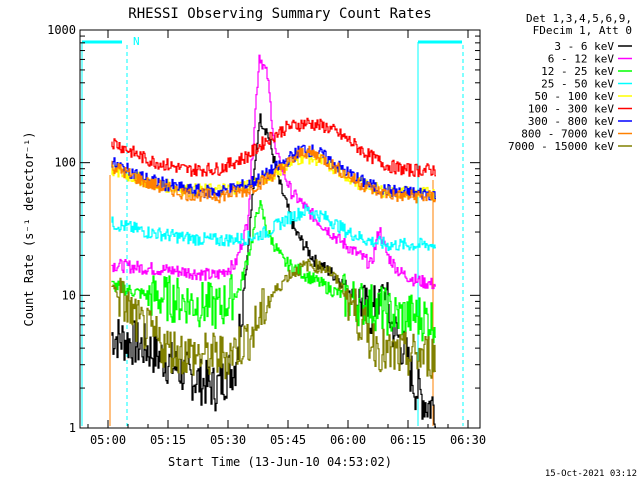 This screenshot has height=480, width=640. I want to click on y-tick-label: 100, so click(65, 163).